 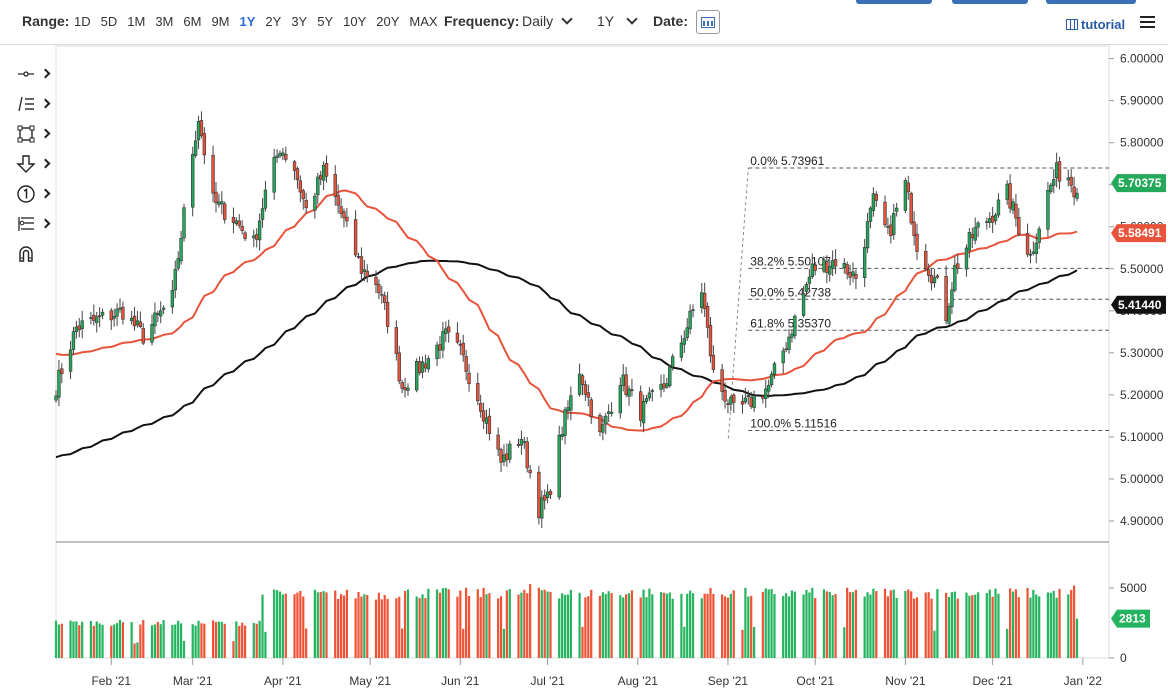 What do you see at coordinates (111, 681) in the screenshot?
I see `x-tick-label: Feb '21` at bounding box center [111, 681].